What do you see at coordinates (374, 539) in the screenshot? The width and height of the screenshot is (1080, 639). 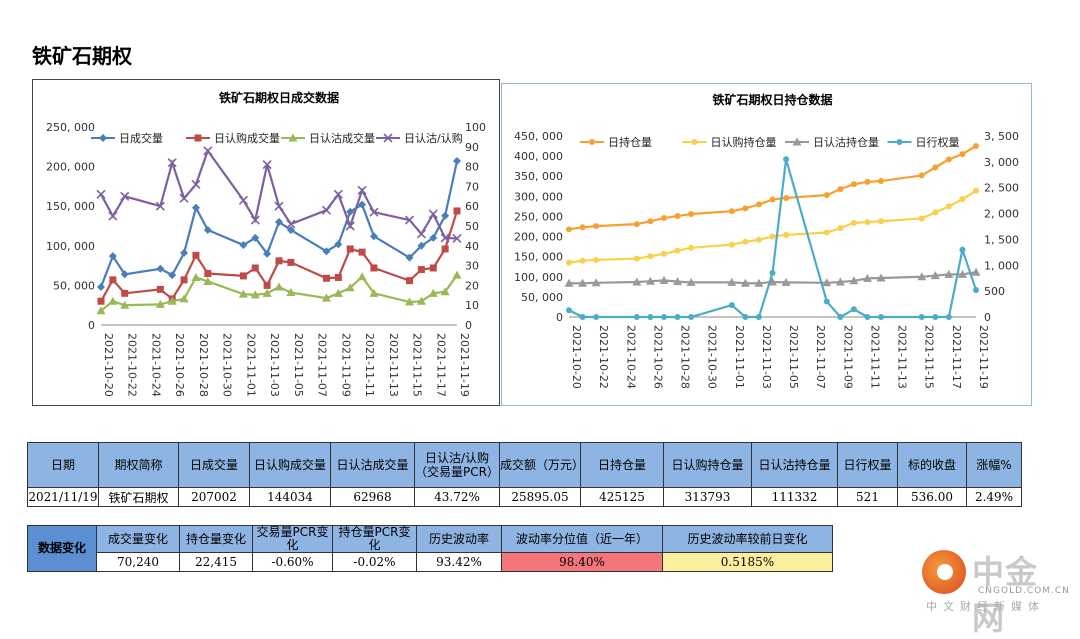 I see `header-oi-pcr-change: 持仓量PCR变化` at bounding box center [374, 539].